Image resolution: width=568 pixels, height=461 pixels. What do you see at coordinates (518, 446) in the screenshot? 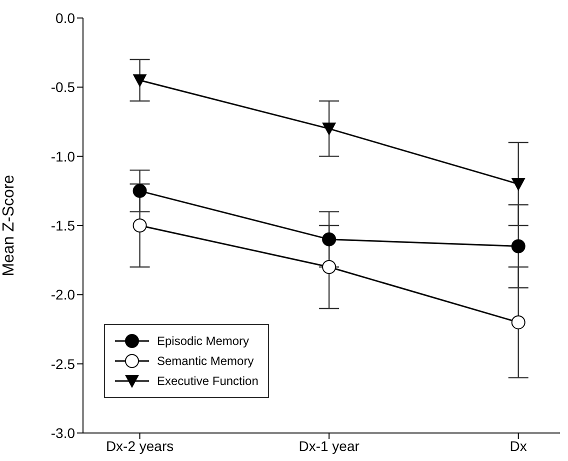
I see `x-tick-label: Dx` at bounding box center [518, 446].